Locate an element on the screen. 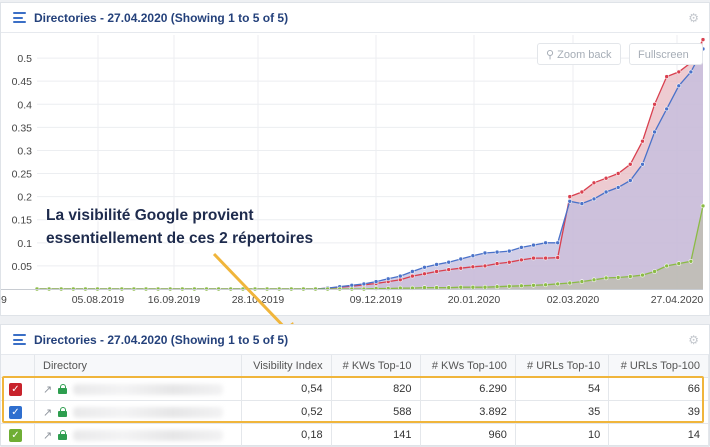 The width and height of the screenshot is (710, 447). visibility-cell: 0,18 is located at coordinates (286, 435).